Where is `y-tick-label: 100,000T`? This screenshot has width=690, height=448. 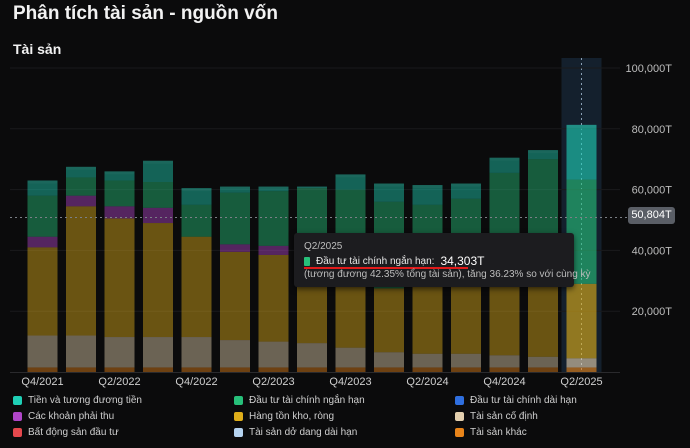 y-tick-label: 100,000T is located at coordinates (649, 69).